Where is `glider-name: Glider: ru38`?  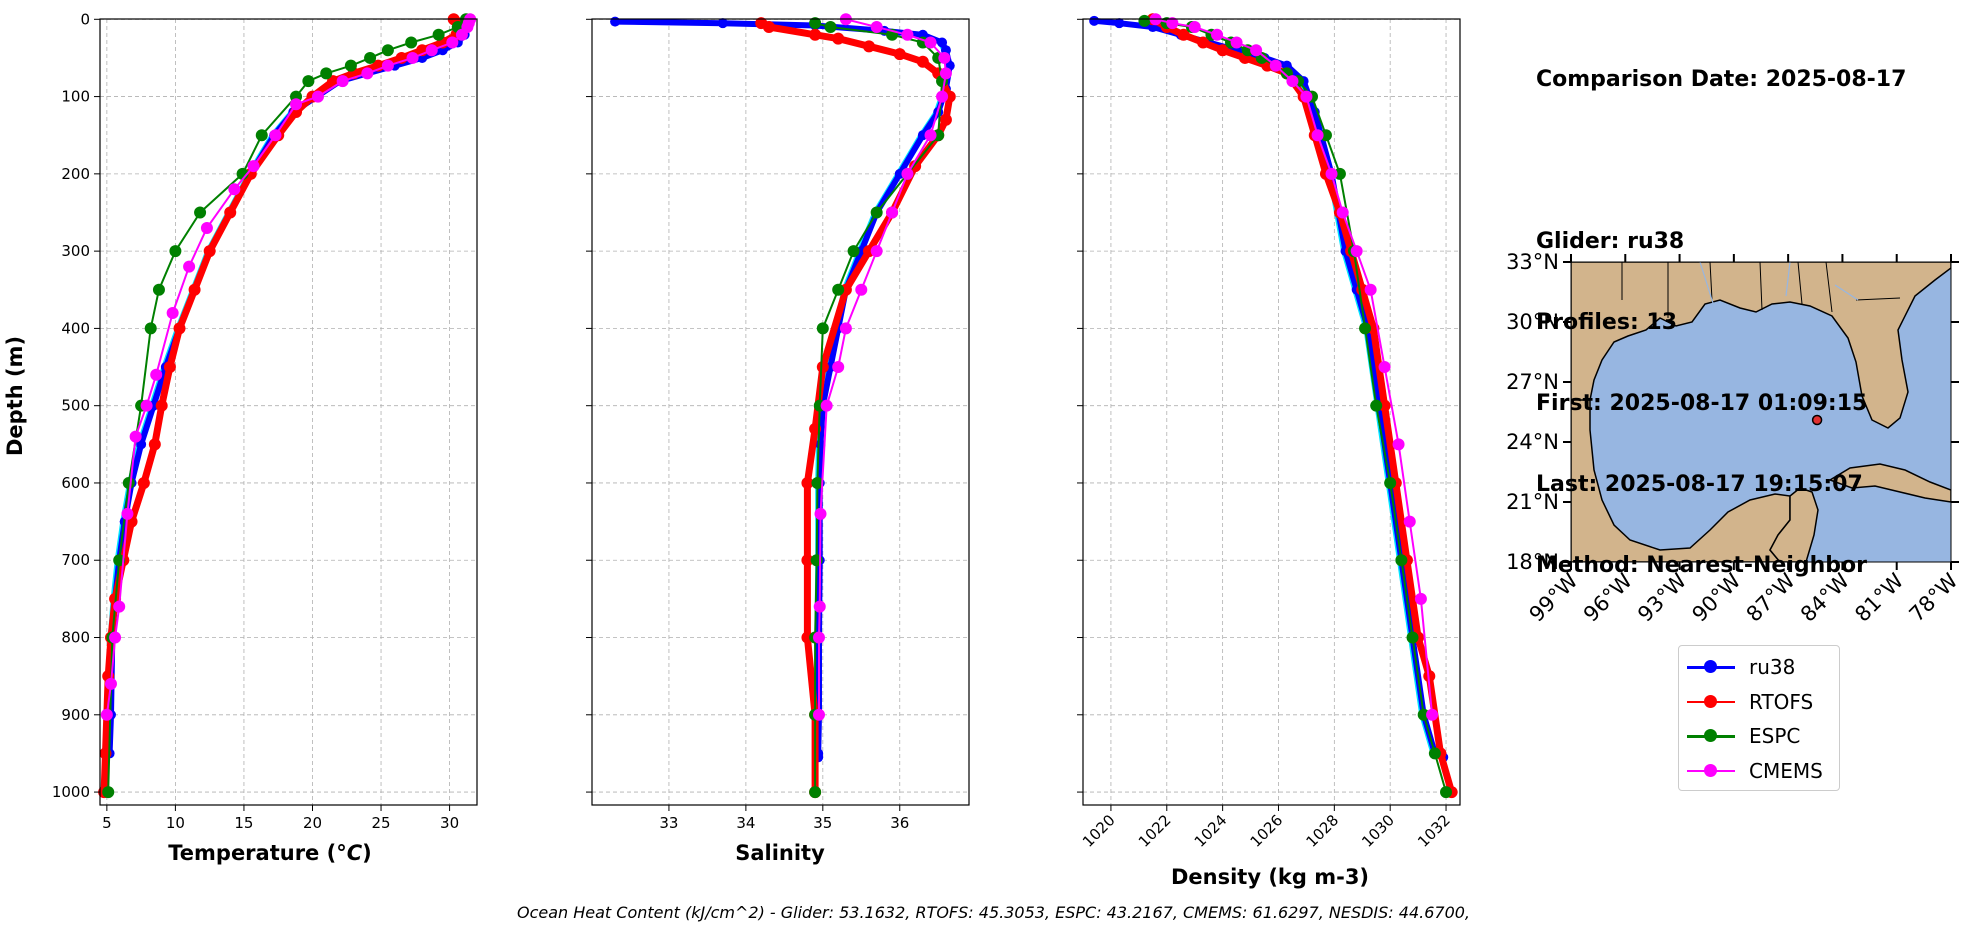
glider-name: Glider: ru38 is located at coordinates (1610, 241).